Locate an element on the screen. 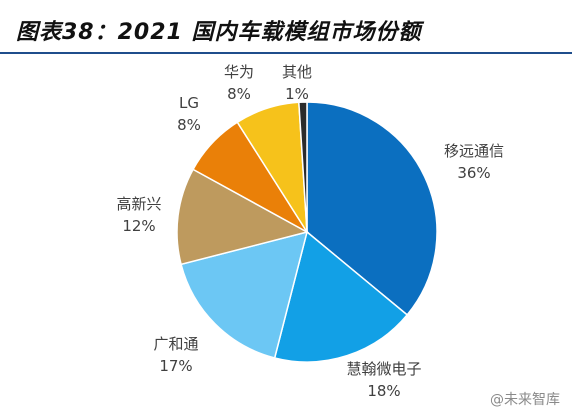  slice-category-label: 广和通 is located at coordinates (175, 344).